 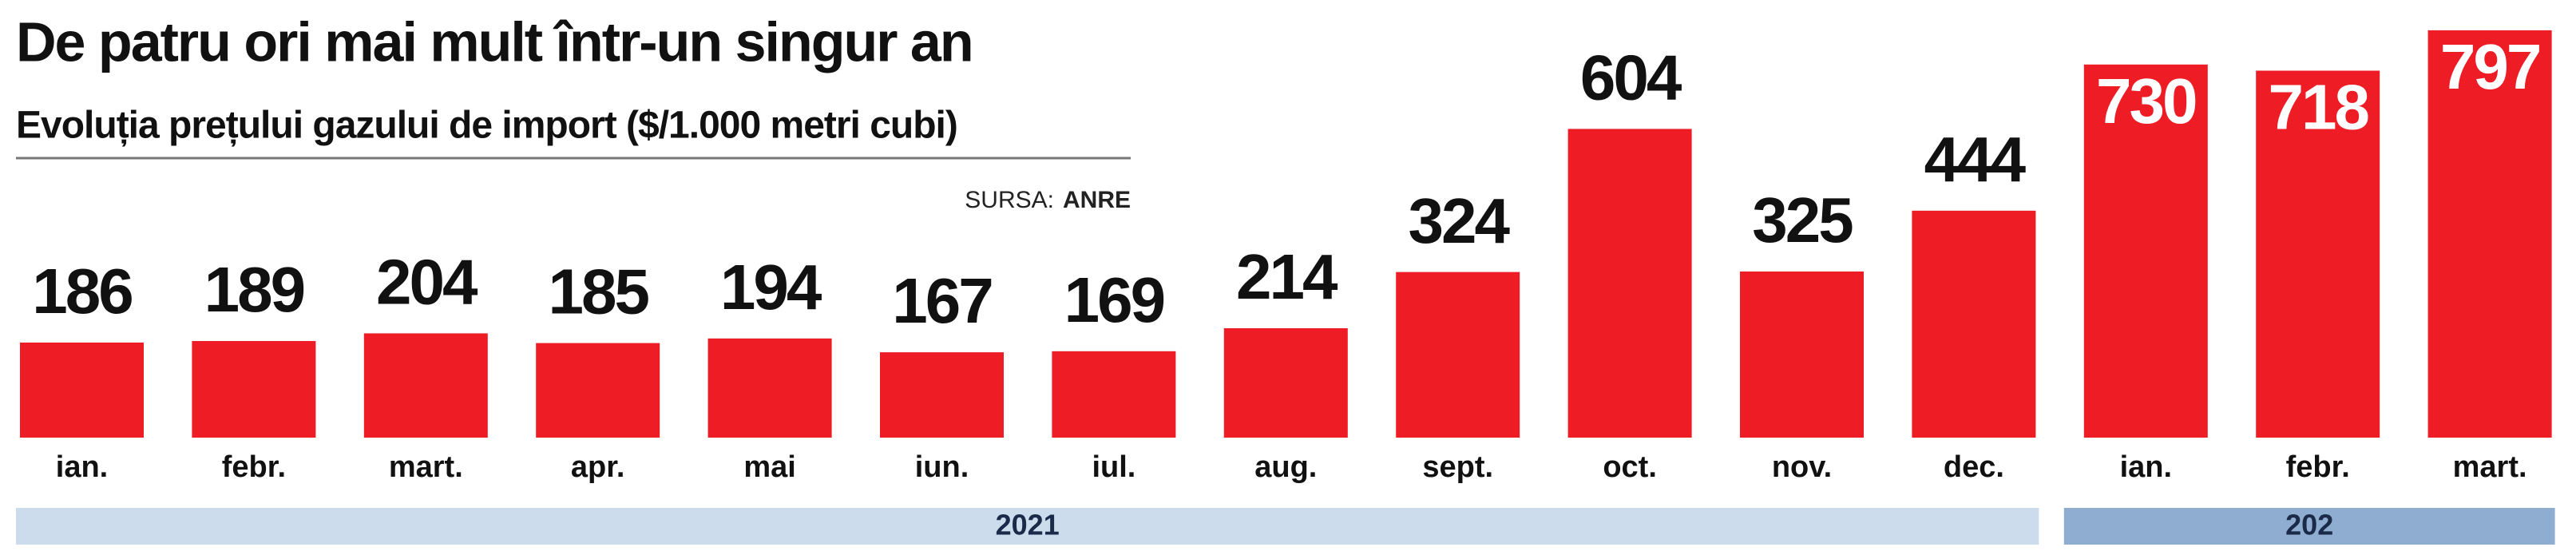 What do you see at coordinates (1631, 77) in the screenshot?
I see `value-label: 604` at bounding box center [1631, 77].